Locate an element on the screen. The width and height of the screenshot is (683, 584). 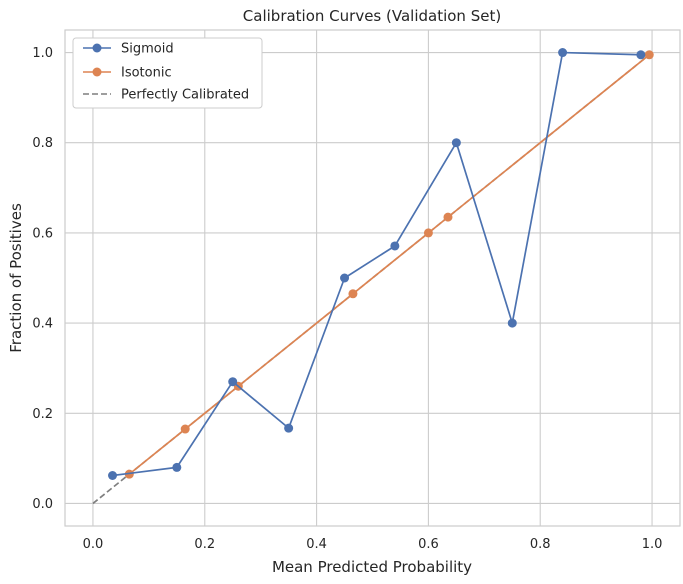
chart-title: Calibration Curves (Validation Set) is located at coordinates (372, 16).